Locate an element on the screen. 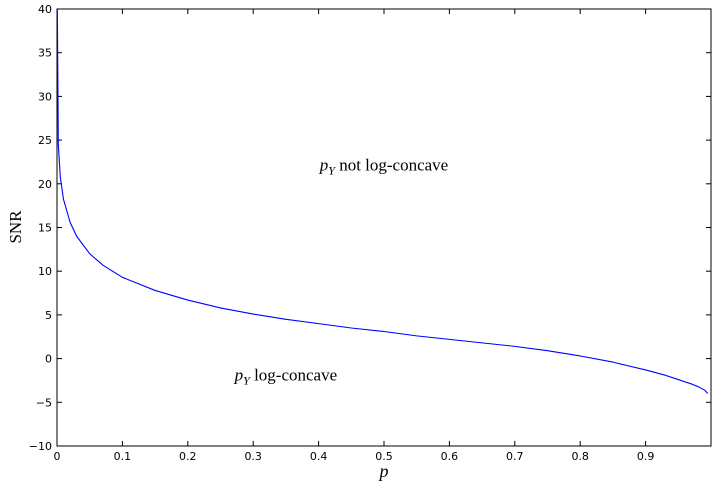 The width and height of the screenshot is (712, 485). x-tick-label: 0.8 is located at coordinates (580, 456).